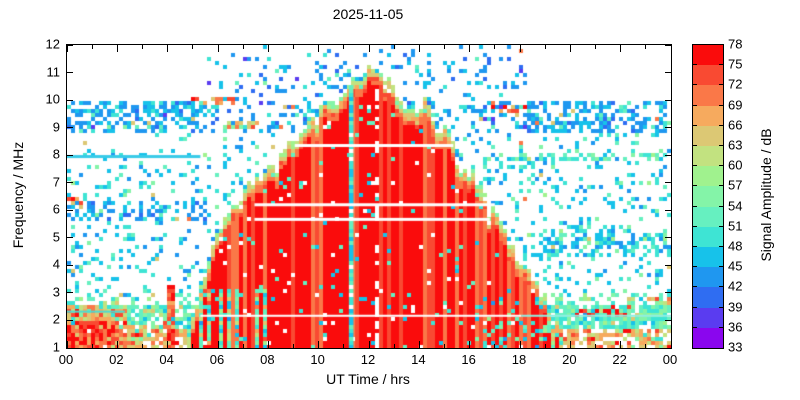  I want to click on colorbar-label: Signal Amplitude / dB, so click(766, 195).